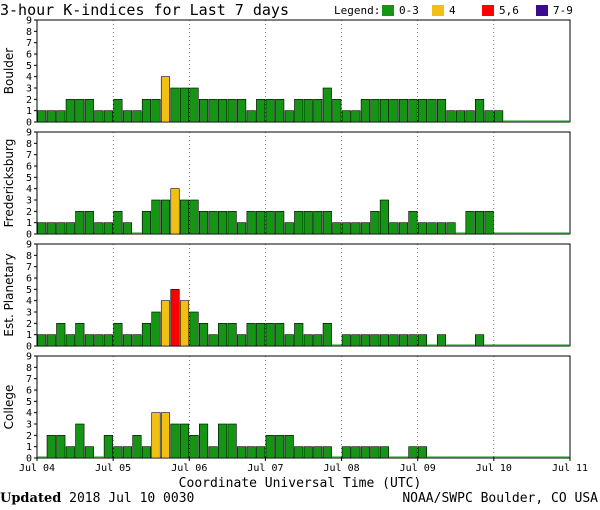  I want to click on legend-swatch-yellow, so click(438, 10).